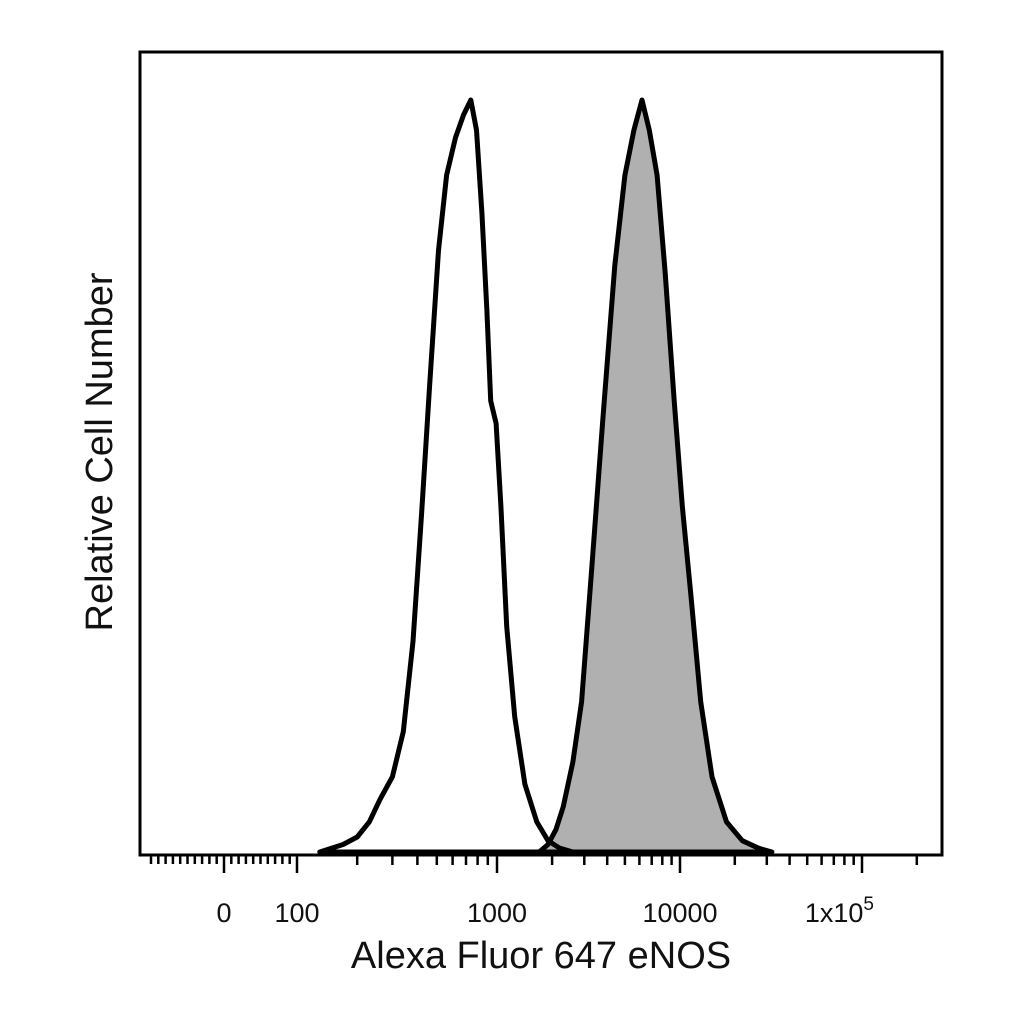 This screenshot has height=1024, width=1024. I want to click on x-tick-label: 10000, so click(679, 913).